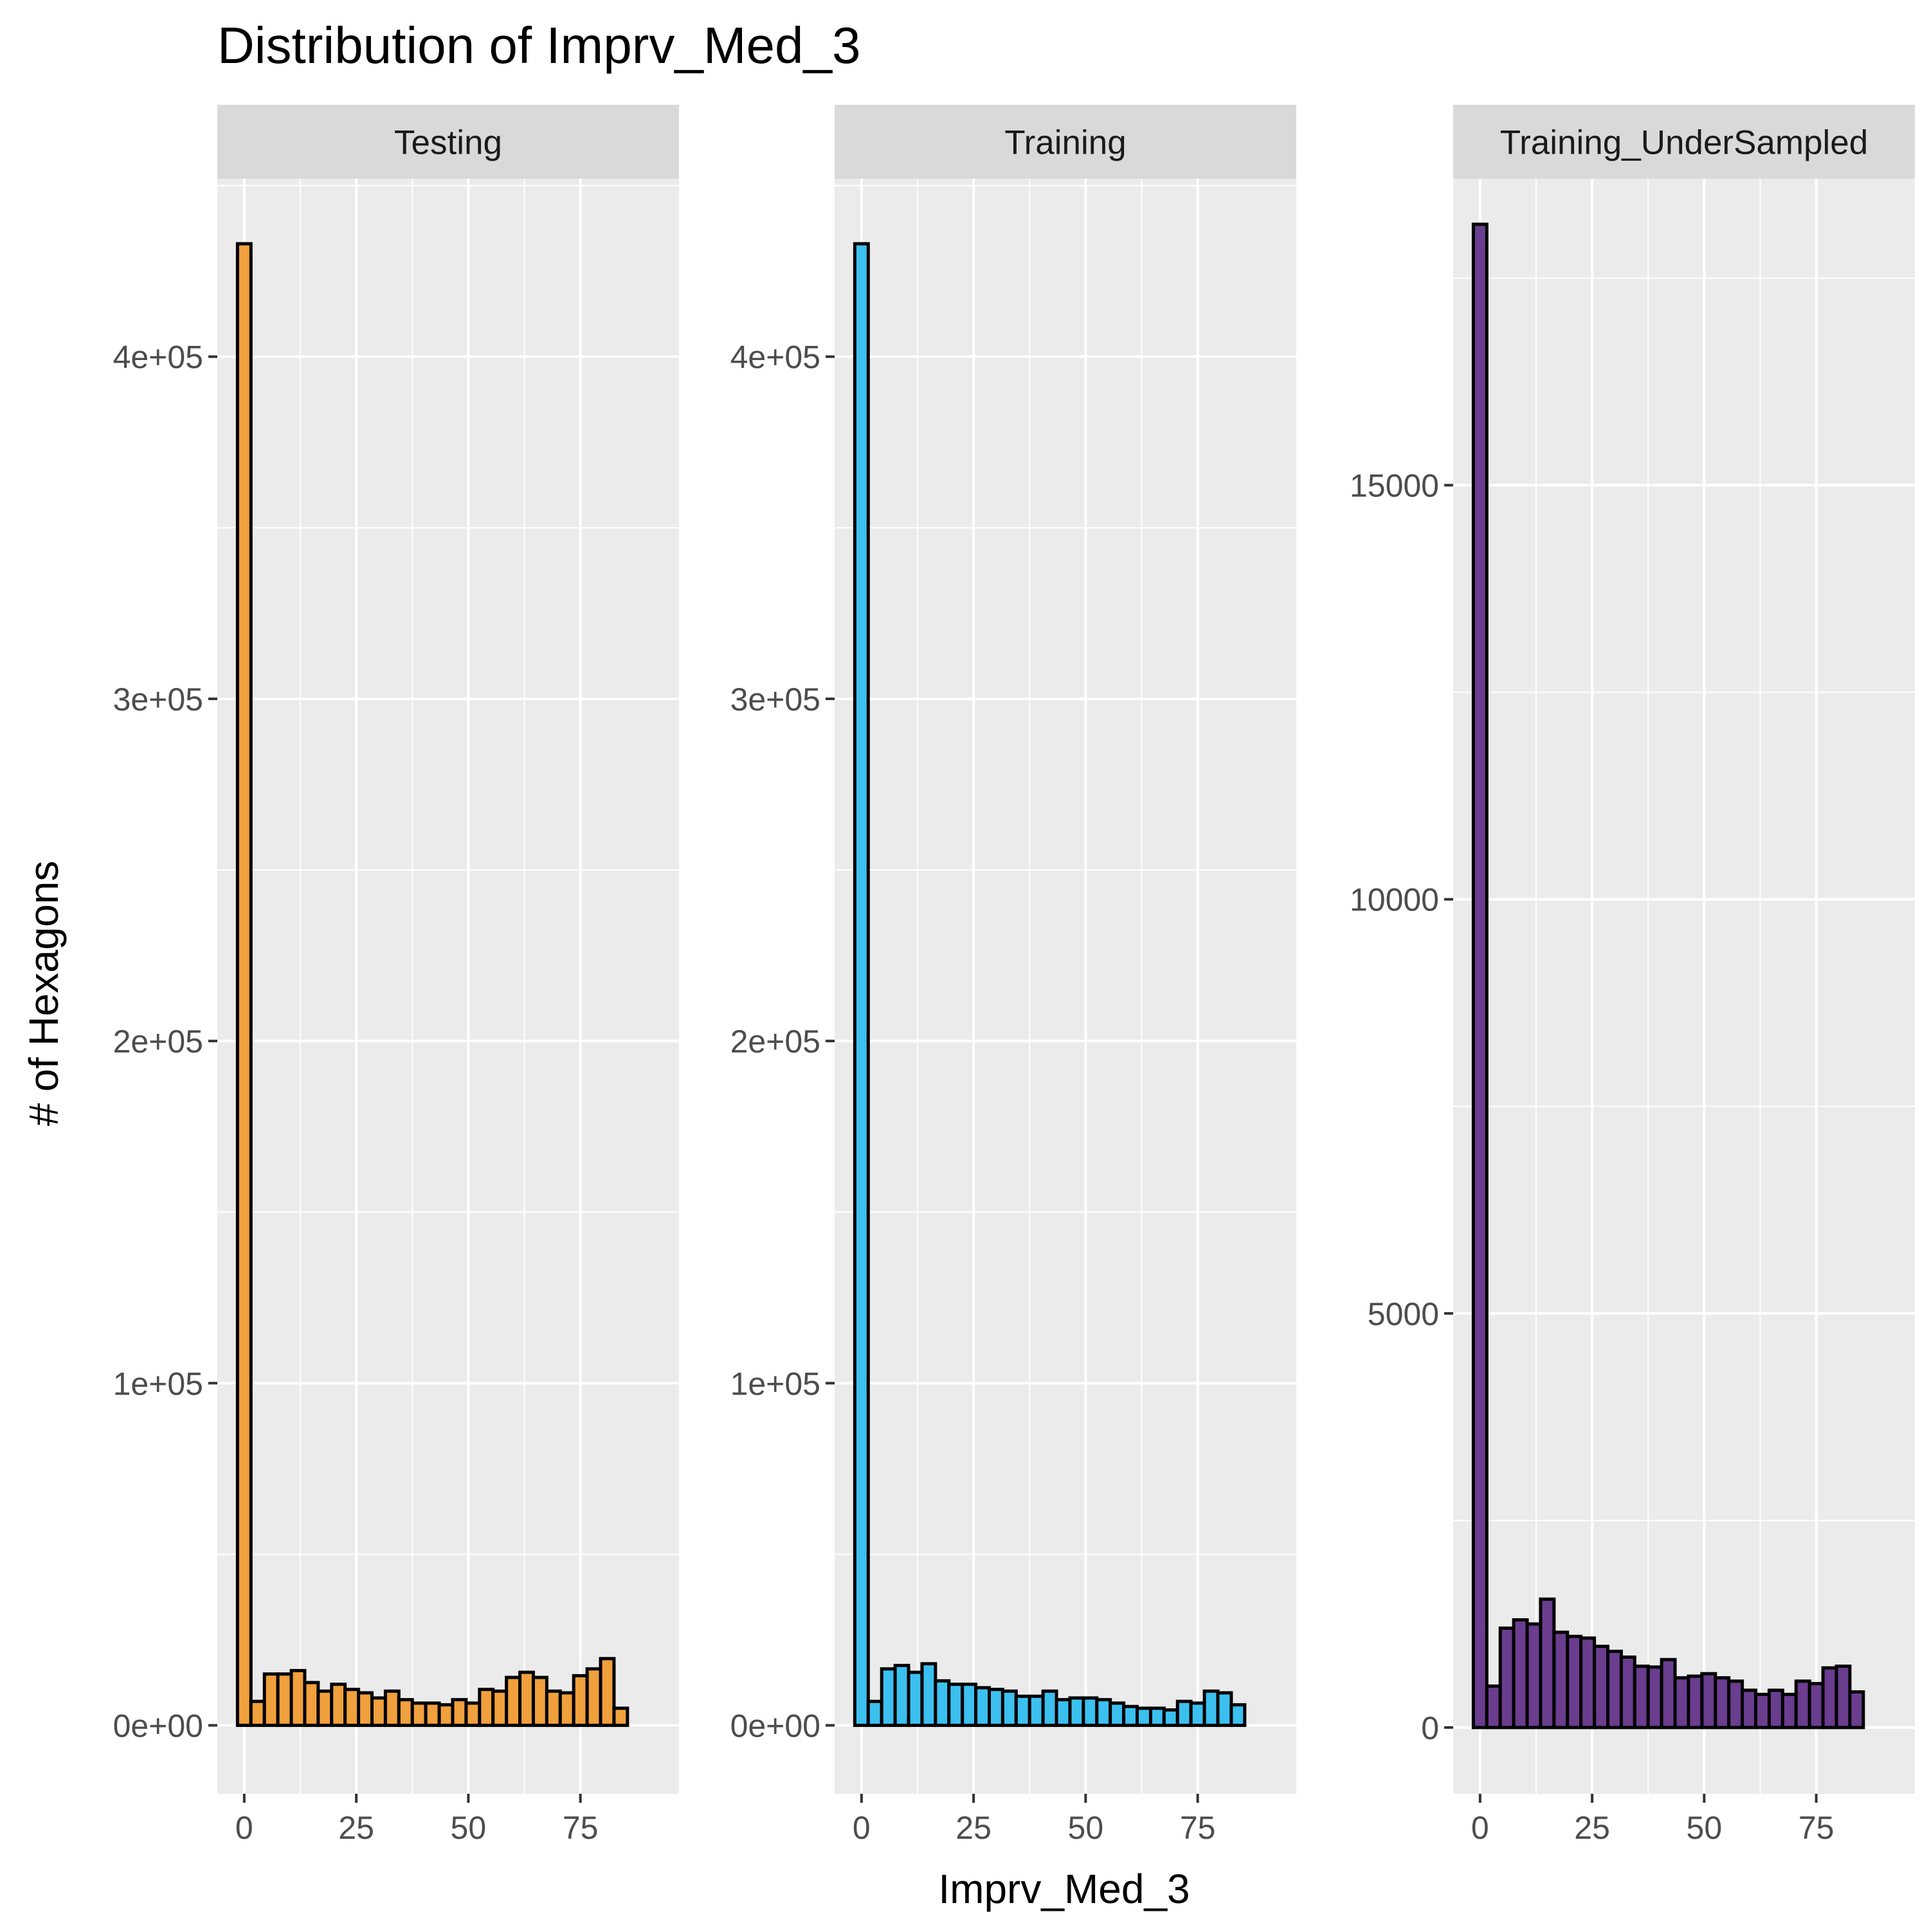  Describe the element at coordinates (1065, 143) in the screenshot. I see `facet-strip-label: Training` at that location.